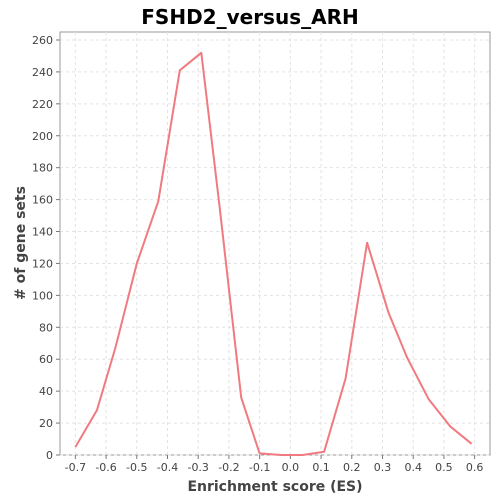  Describe the element at coordinates (413, 467) in the screenshot. I see `x-tick-label: 0.4` at that location.